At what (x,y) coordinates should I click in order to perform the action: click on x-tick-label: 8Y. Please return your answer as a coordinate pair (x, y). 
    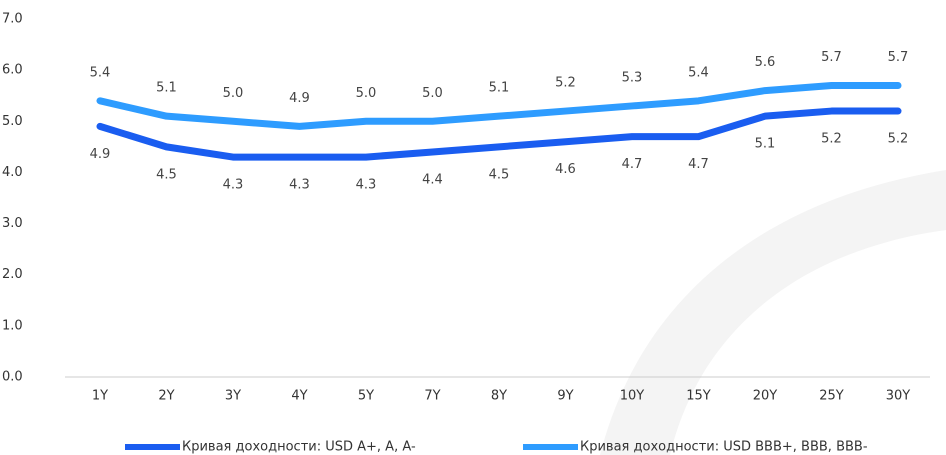
    Looking at the image, I should click on (499, 396).